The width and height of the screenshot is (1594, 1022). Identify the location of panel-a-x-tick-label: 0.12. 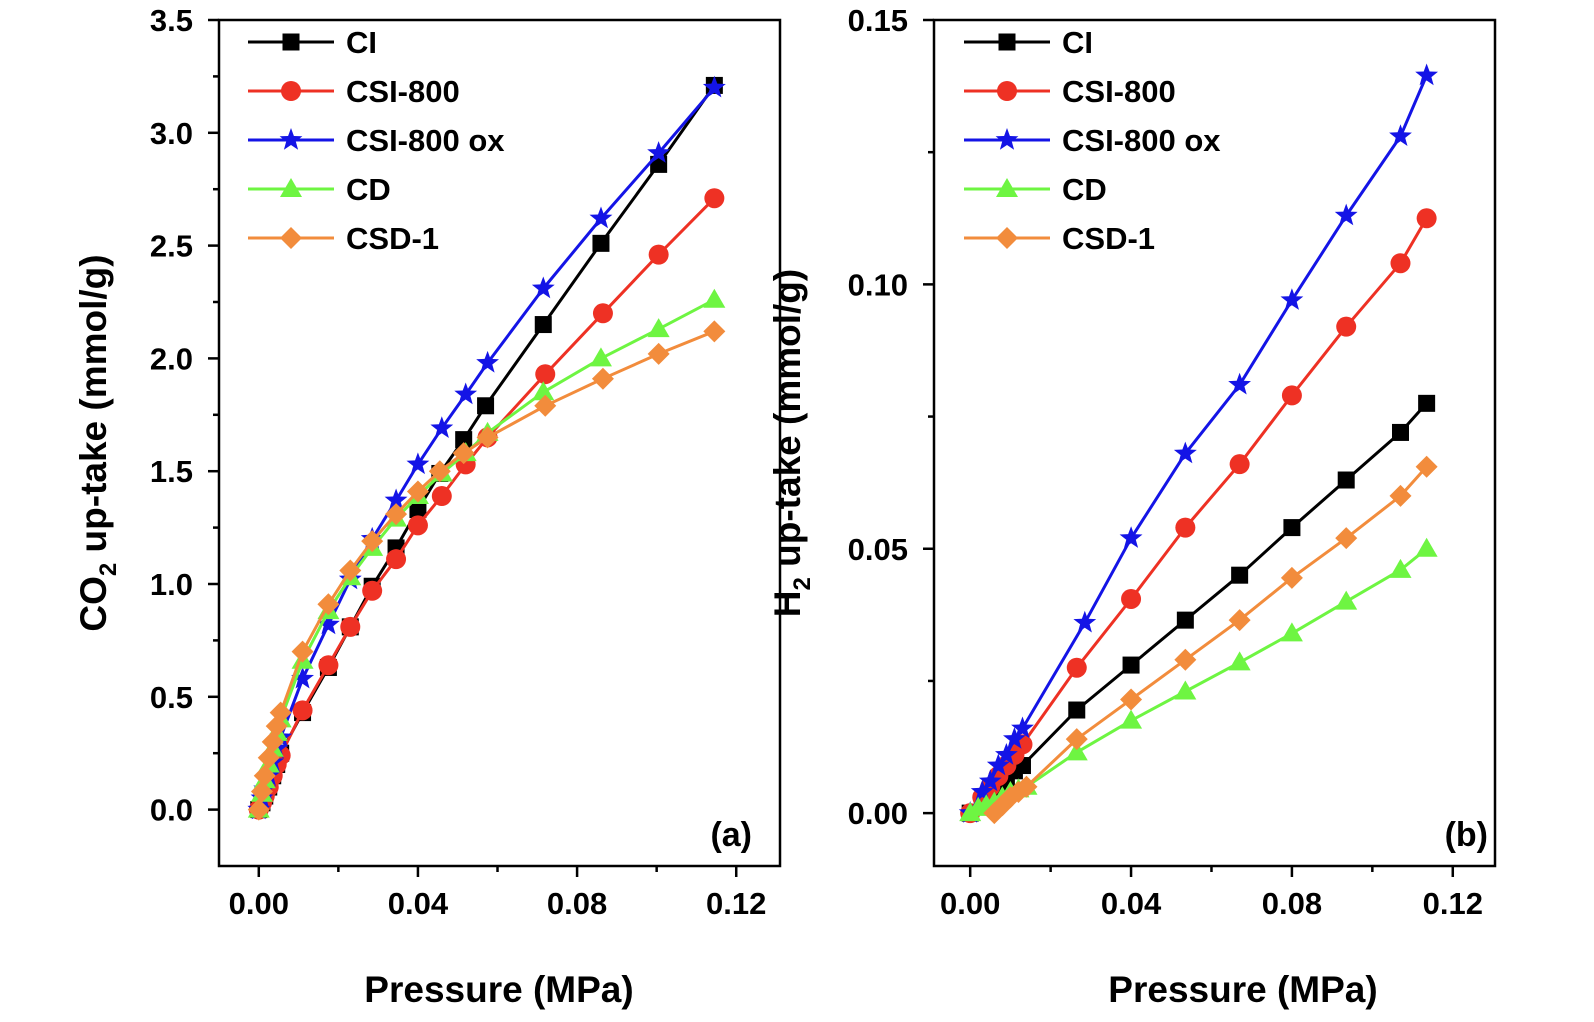
(736, 903).